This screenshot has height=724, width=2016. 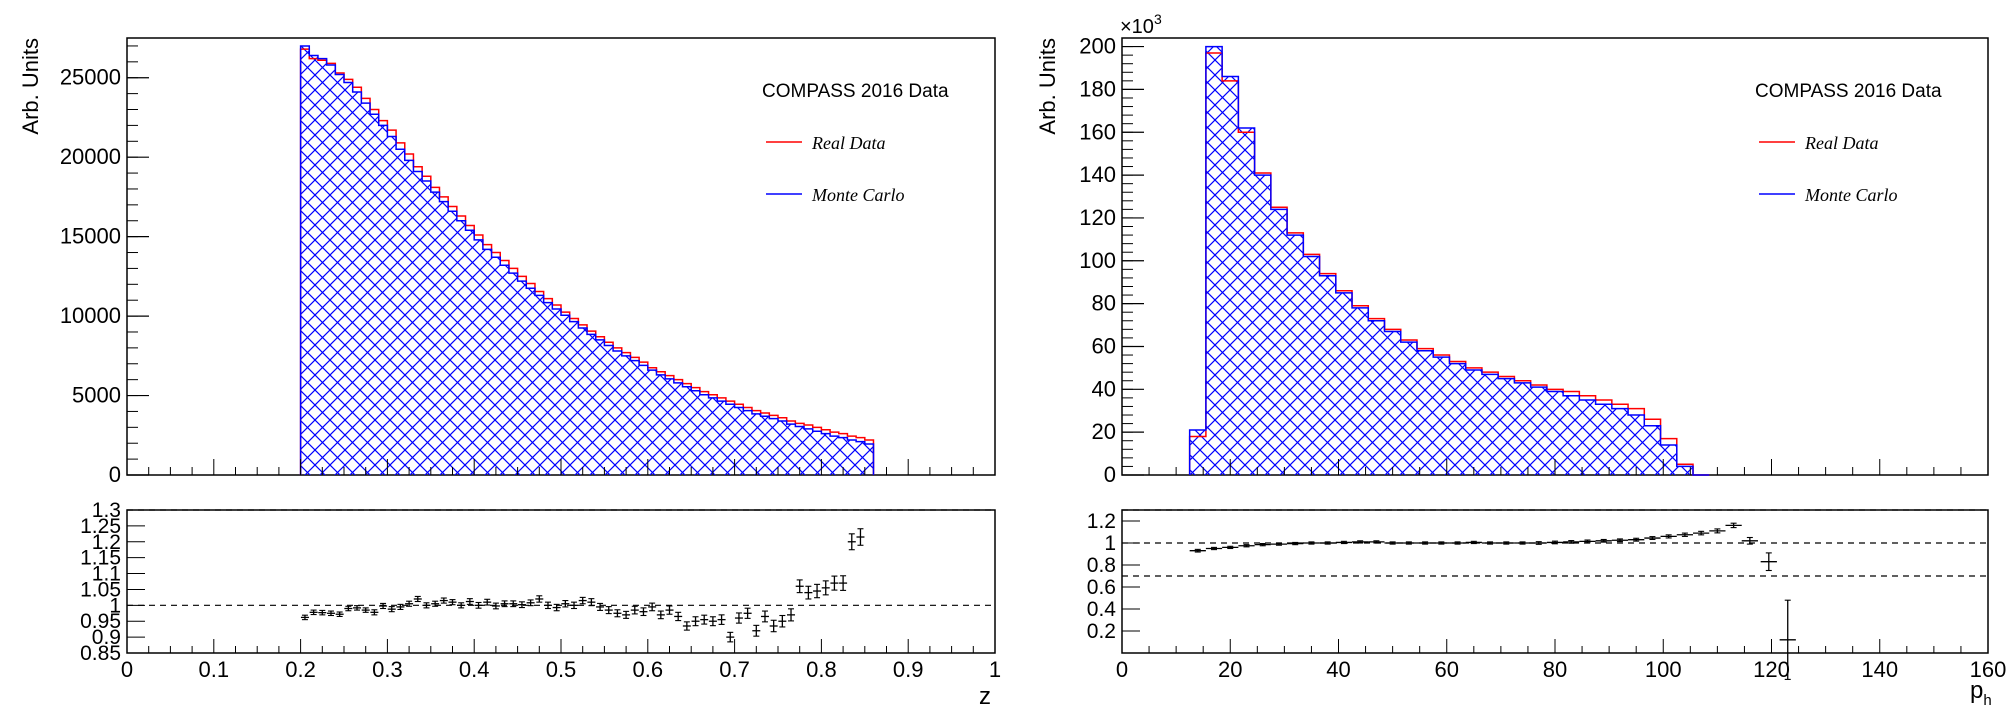 What do you see at coordinates (214, 669) in the screenshot?
I see `x-tick-label: 0.1` at bounding box center [214, 669].